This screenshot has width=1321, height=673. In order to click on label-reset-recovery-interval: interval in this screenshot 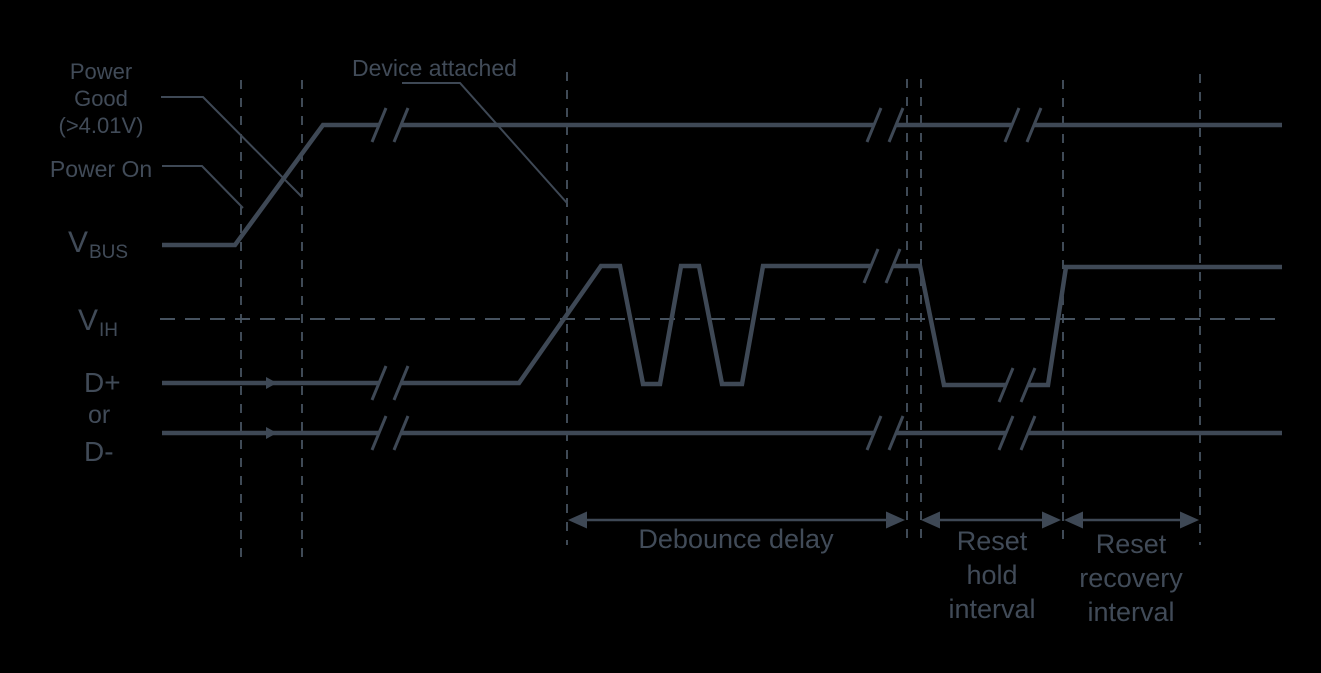, I will do `click(1130, 612)`.